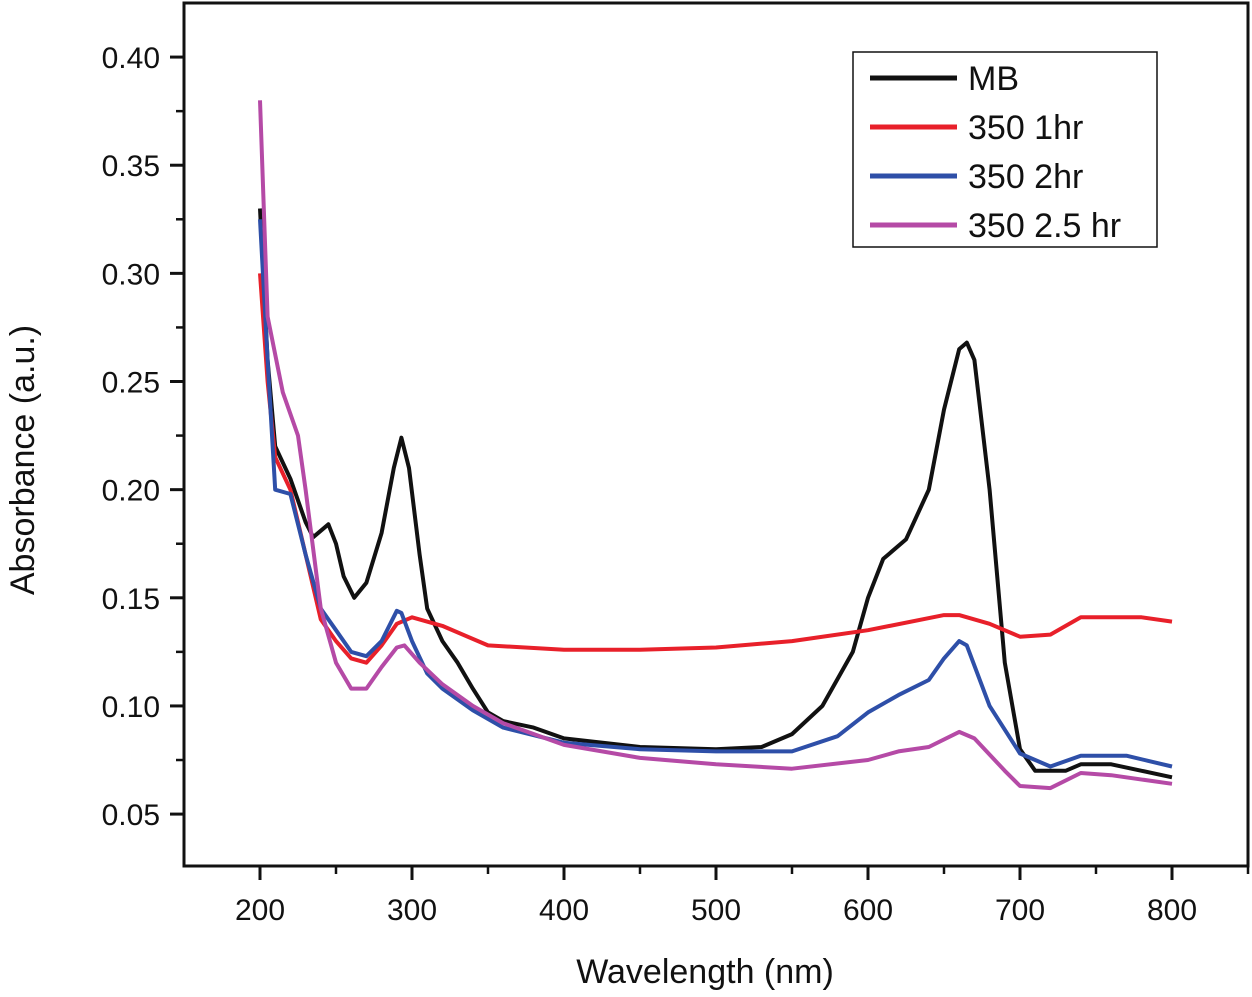 The image size is (1252, 997). I want to click on y-tick-label: 0.25, so click(131, 383).